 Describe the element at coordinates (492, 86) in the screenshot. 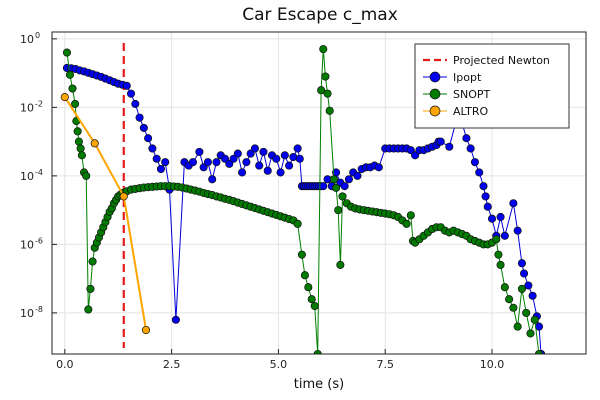

I see `legend-box` at that location.